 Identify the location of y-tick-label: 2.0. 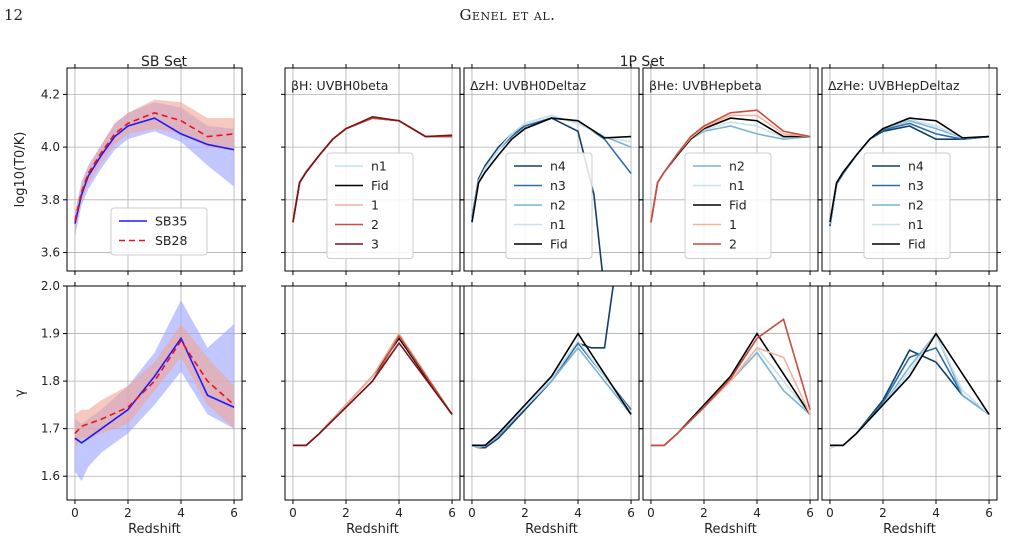
(50, 286).